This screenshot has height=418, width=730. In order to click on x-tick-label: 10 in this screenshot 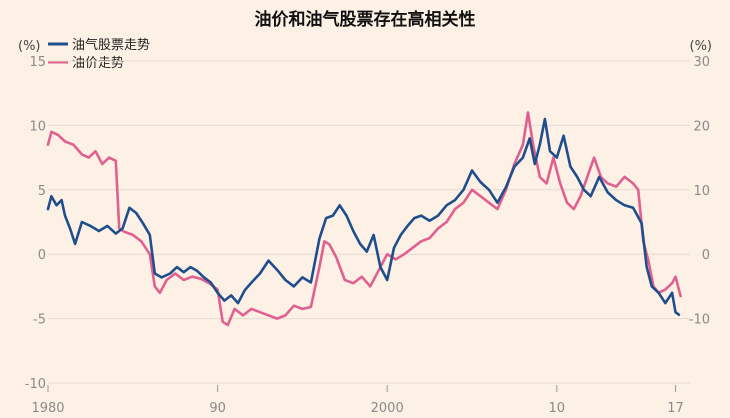, I will do `click(557, 408)`.